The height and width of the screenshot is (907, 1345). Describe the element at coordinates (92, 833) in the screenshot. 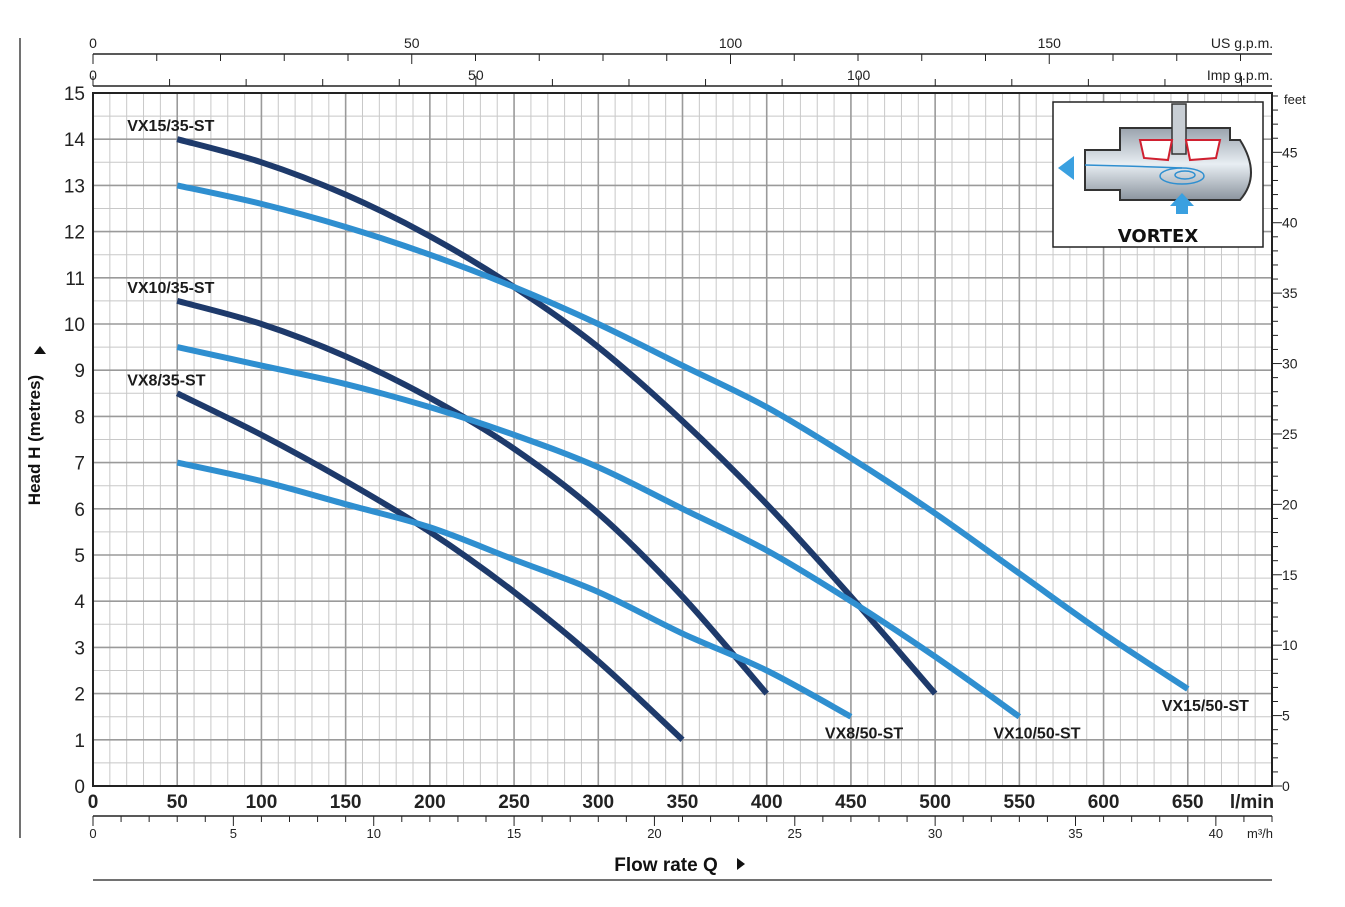

I see `m3h-tick-label: 0` at that location.